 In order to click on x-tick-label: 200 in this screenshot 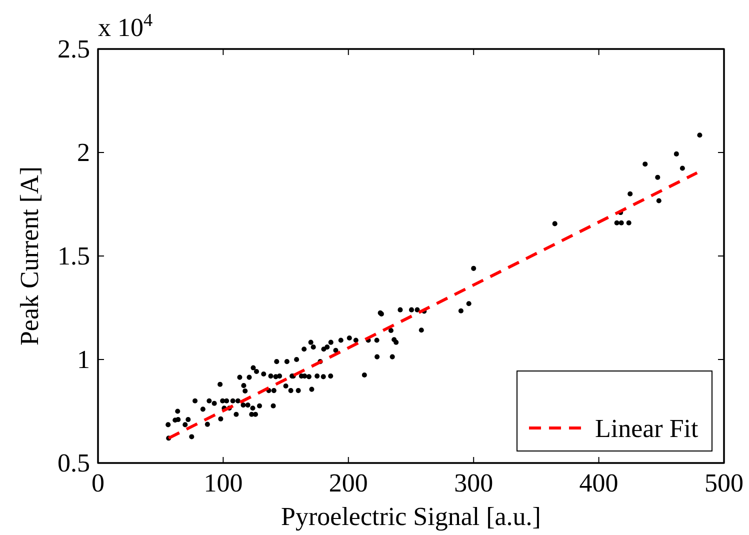, I will do `click(348, 483)`.